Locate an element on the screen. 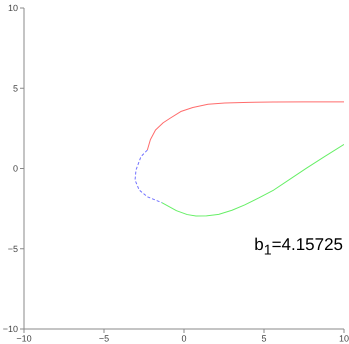 The image size is (349, 344). x-tick-label: 5 is located at coordinates (264, 338).